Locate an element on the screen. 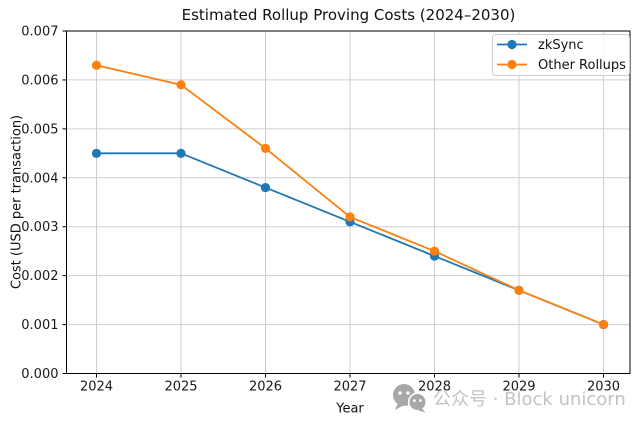 Image resolution: width=637 pixels, height=423 pixels. watermark-text: 公众号 · Block unicorn is located at coordinates (529, 399).